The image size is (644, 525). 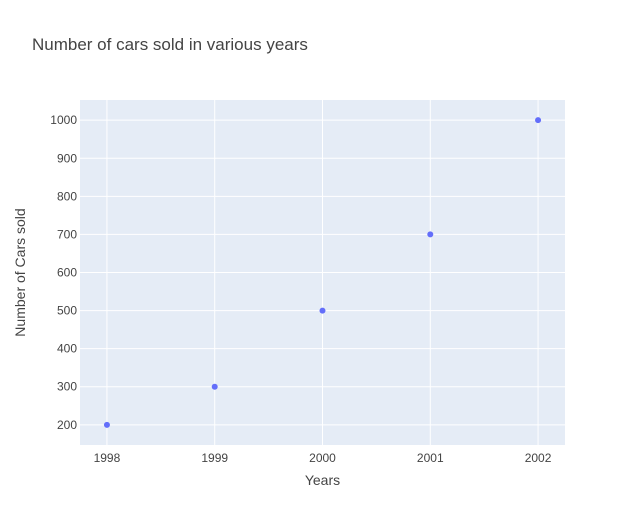 What do you see at coordinates (322, 458) in the screenshot?
I see `x-tick-label: 2000` at bounding box center [322, 458].